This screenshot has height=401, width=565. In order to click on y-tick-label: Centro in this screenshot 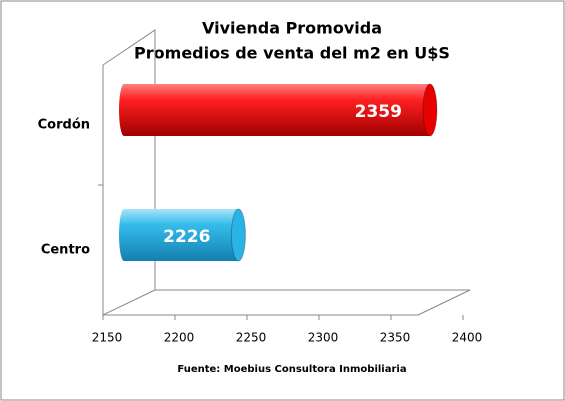, I will do `click(65, 250)`.